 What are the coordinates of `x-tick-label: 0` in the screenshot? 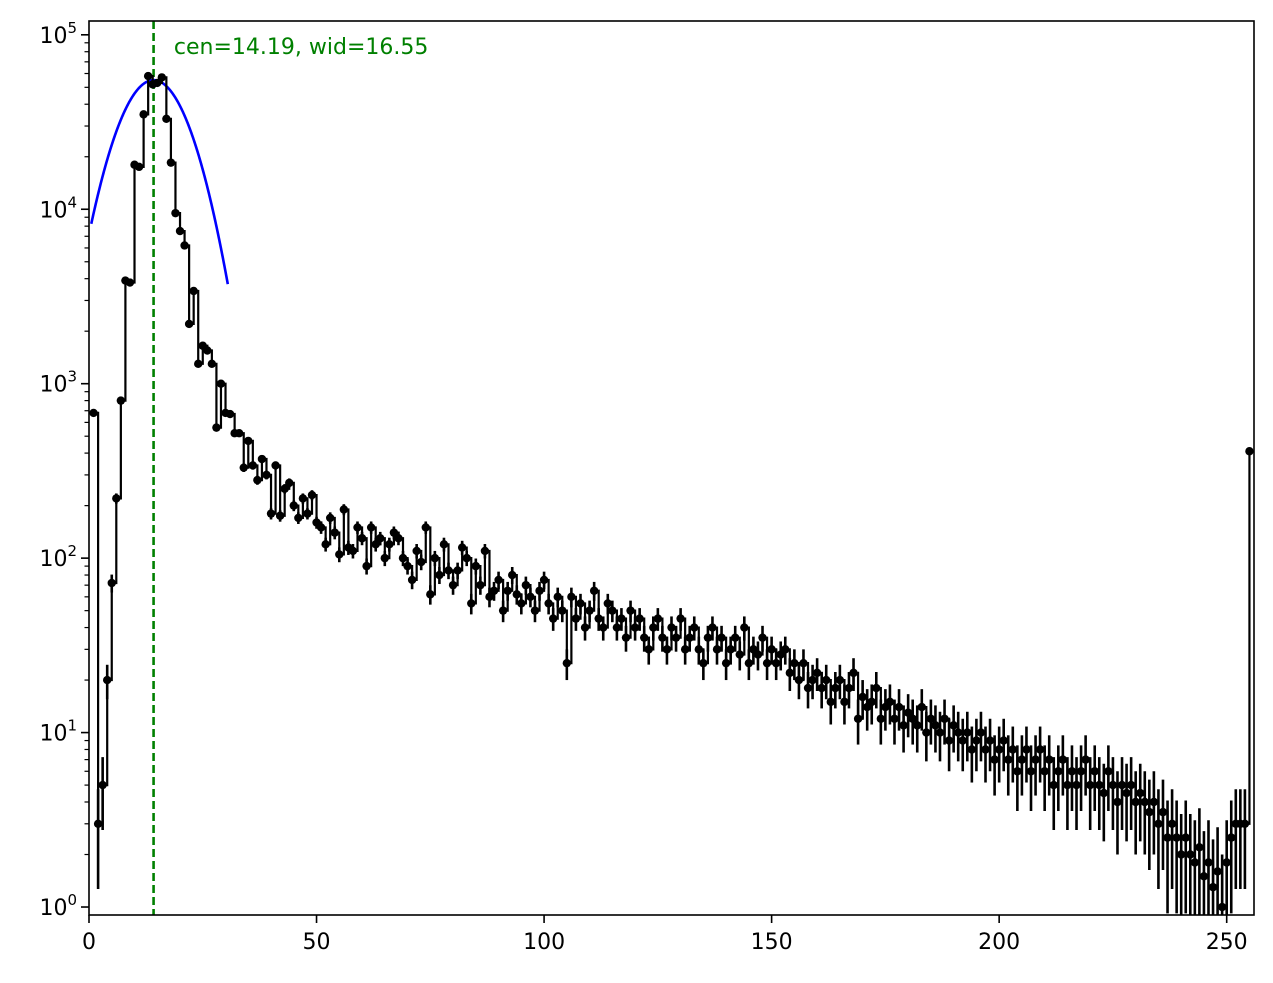 It's located at (89, 942).